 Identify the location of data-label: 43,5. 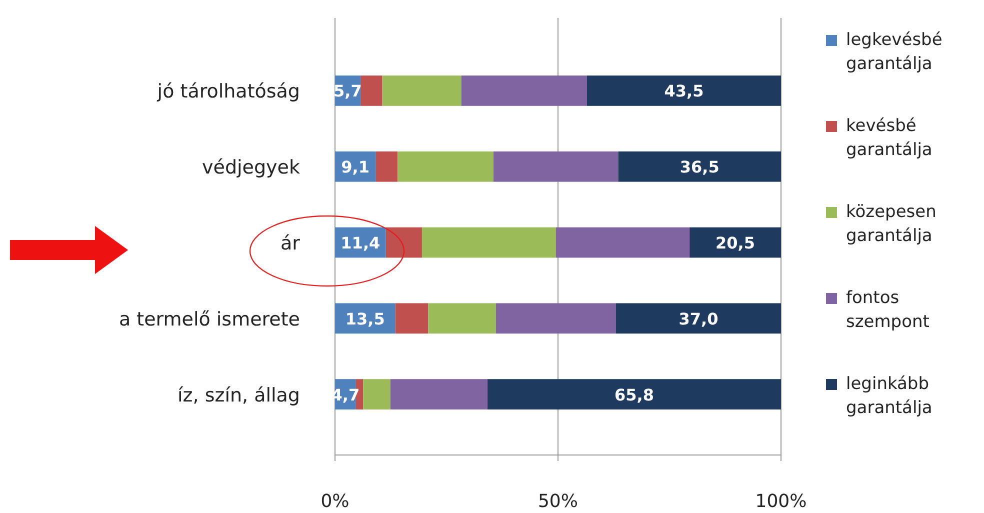
(684, 91).